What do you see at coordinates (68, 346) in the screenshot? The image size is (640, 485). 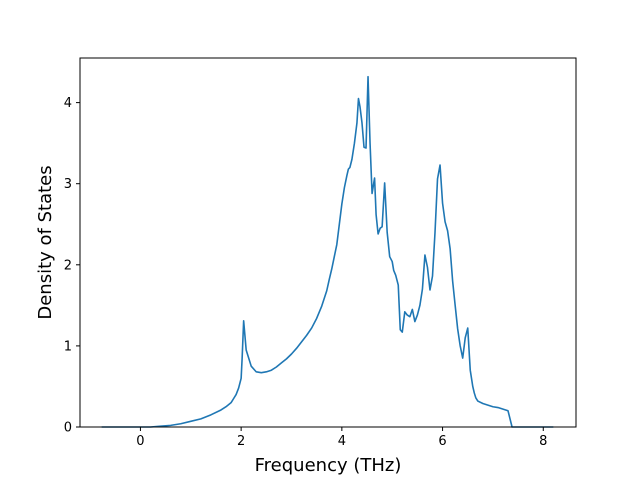 I see `y-tick-label: 1` at bounding box center [68, 346].